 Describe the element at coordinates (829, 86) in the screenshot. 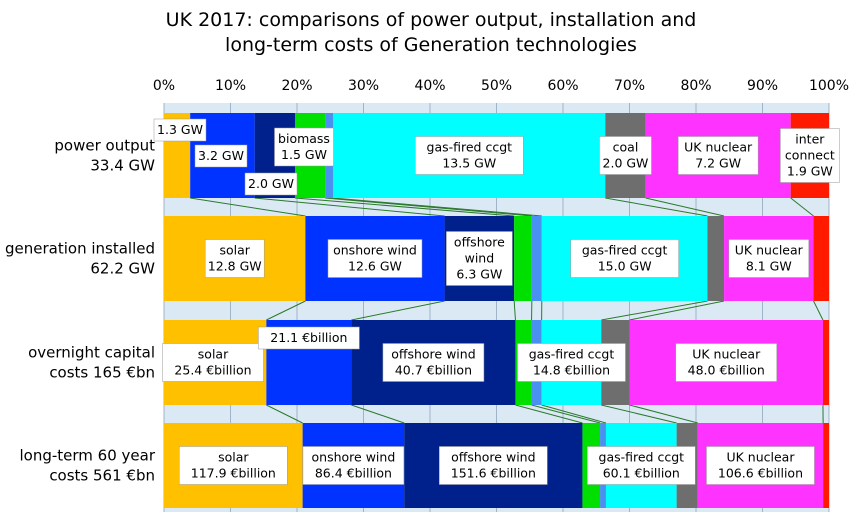

I see `x-tick-label: 100%` at that location.